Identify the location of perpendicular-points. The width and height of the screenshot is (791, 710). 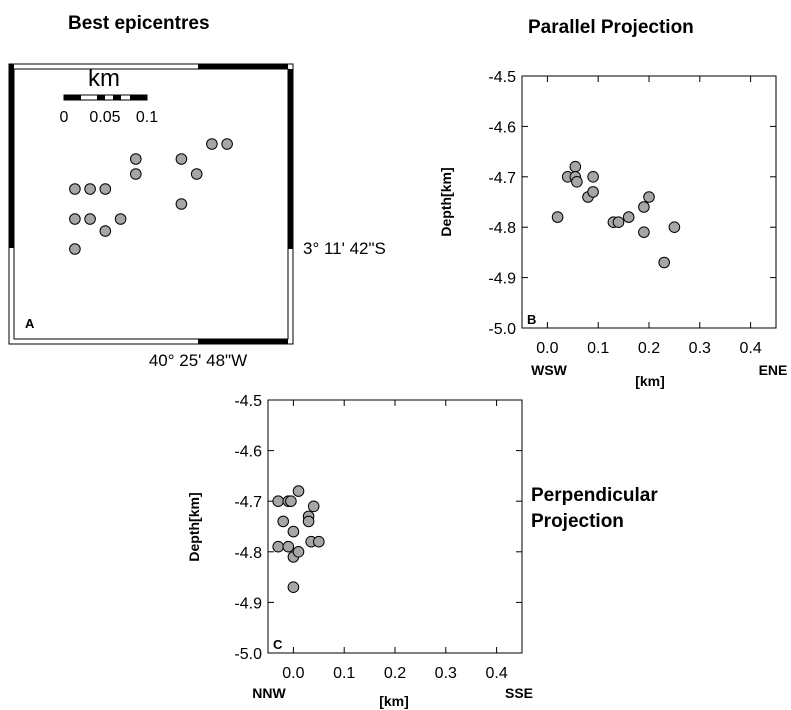
(298, 539).